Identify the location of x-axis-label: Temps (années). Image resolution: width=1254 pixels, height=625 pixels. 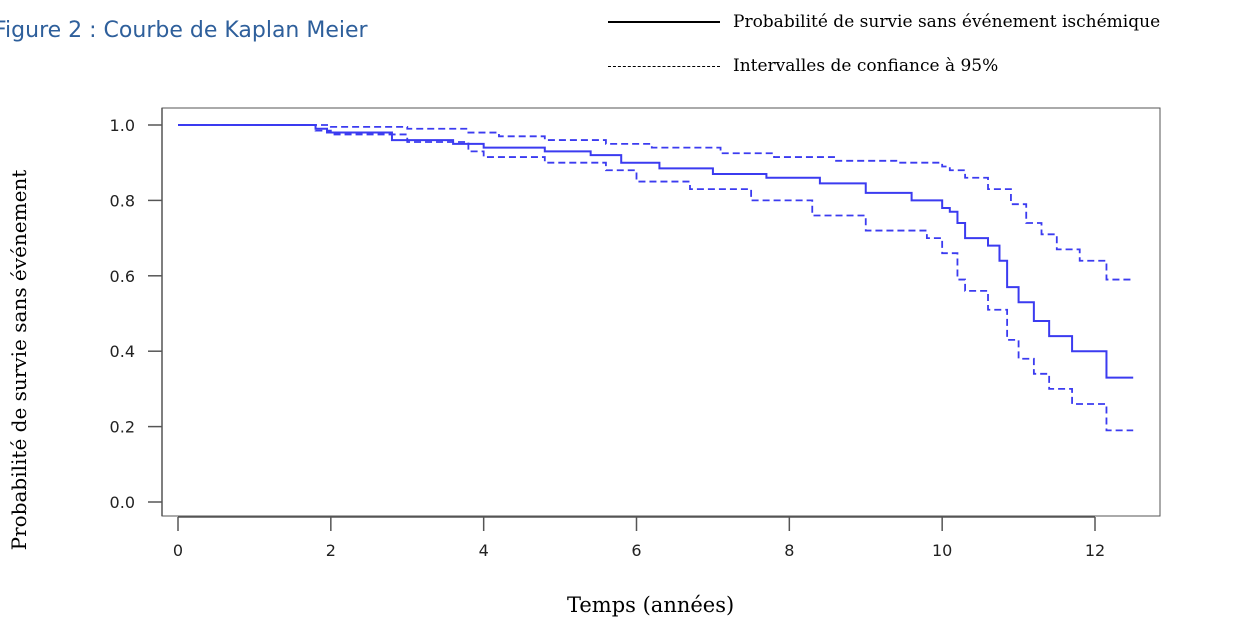
(651, 605).